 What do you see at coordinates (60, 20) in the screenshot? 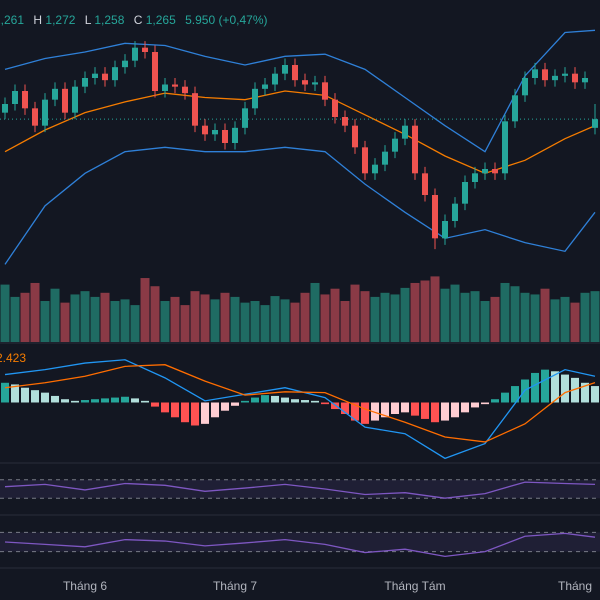
I see `legend-value: 1,272` at bounding box center [60, 20].